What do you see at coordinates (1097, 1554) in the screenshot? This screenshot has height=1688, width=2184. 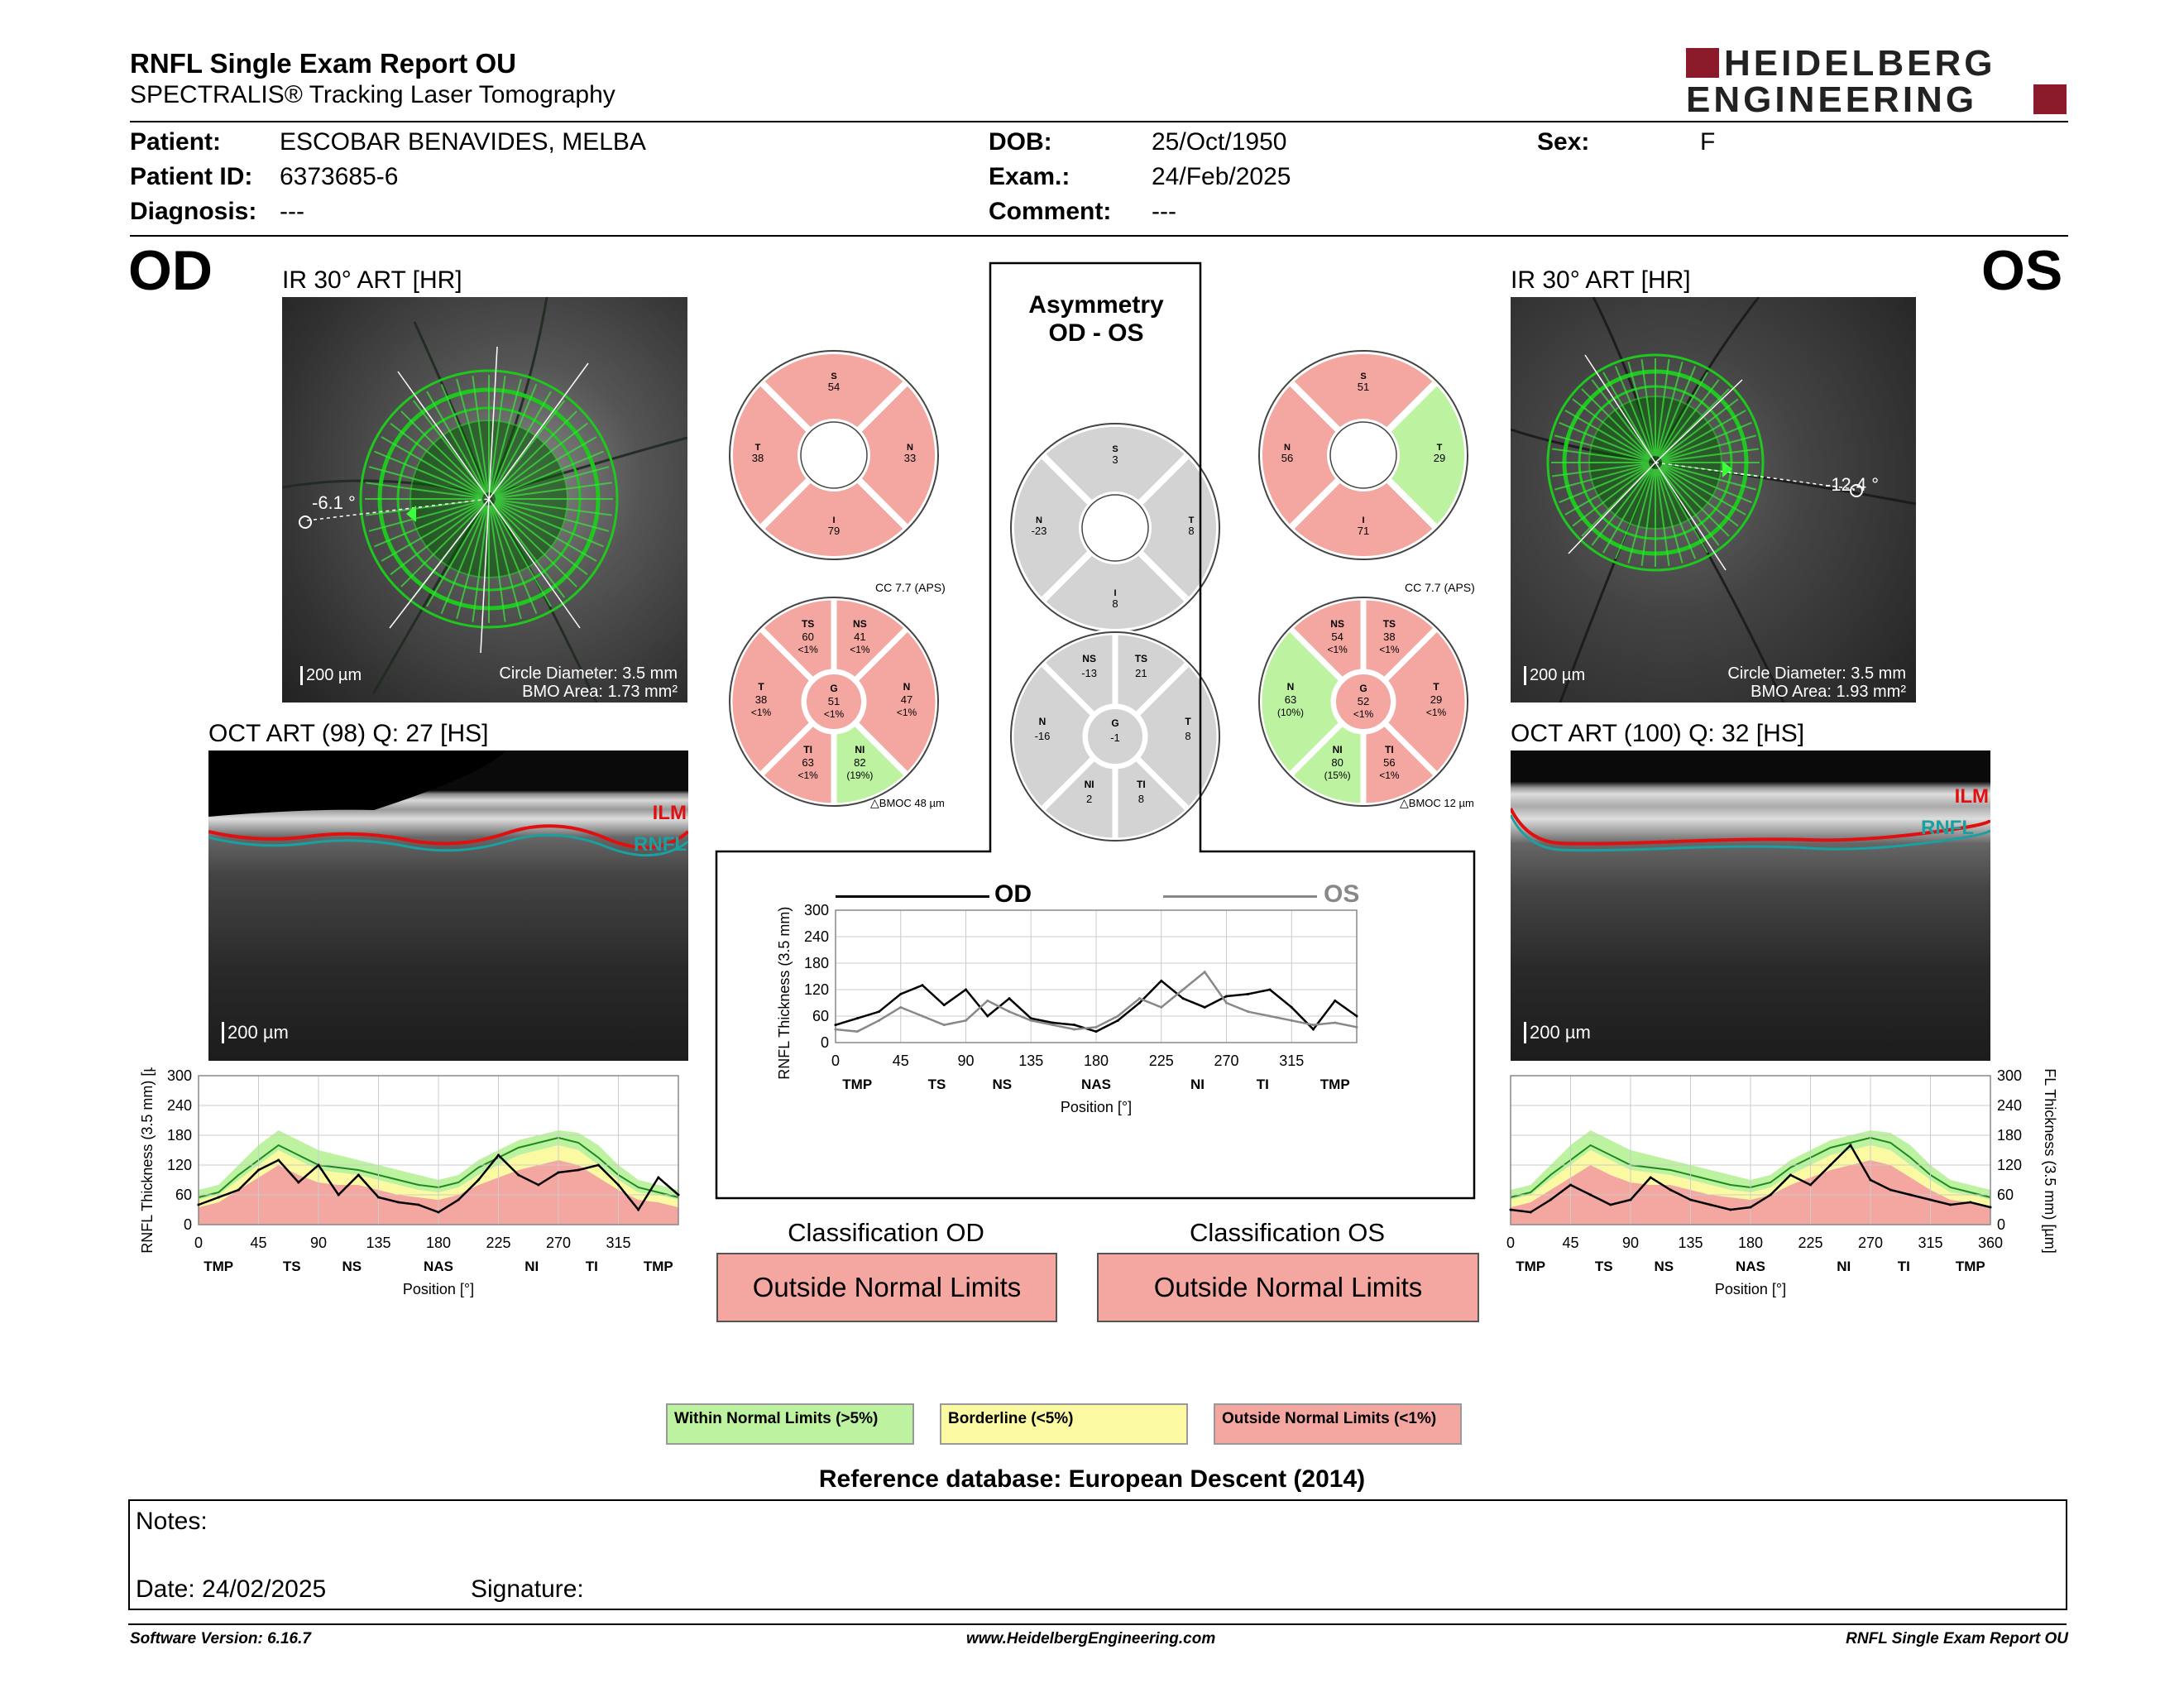 I see `notes-box: Notes: Date: 24/02/2025 Signature:` at bounding box center [1097, 1554].